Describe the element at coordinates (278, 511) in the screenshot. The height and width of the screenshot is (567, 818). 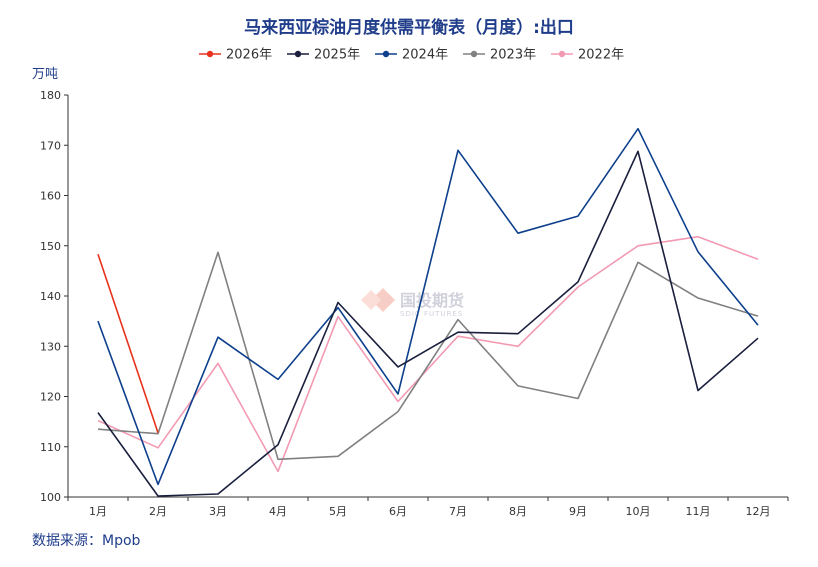
I see `x-tick-label: 4月` at that location.